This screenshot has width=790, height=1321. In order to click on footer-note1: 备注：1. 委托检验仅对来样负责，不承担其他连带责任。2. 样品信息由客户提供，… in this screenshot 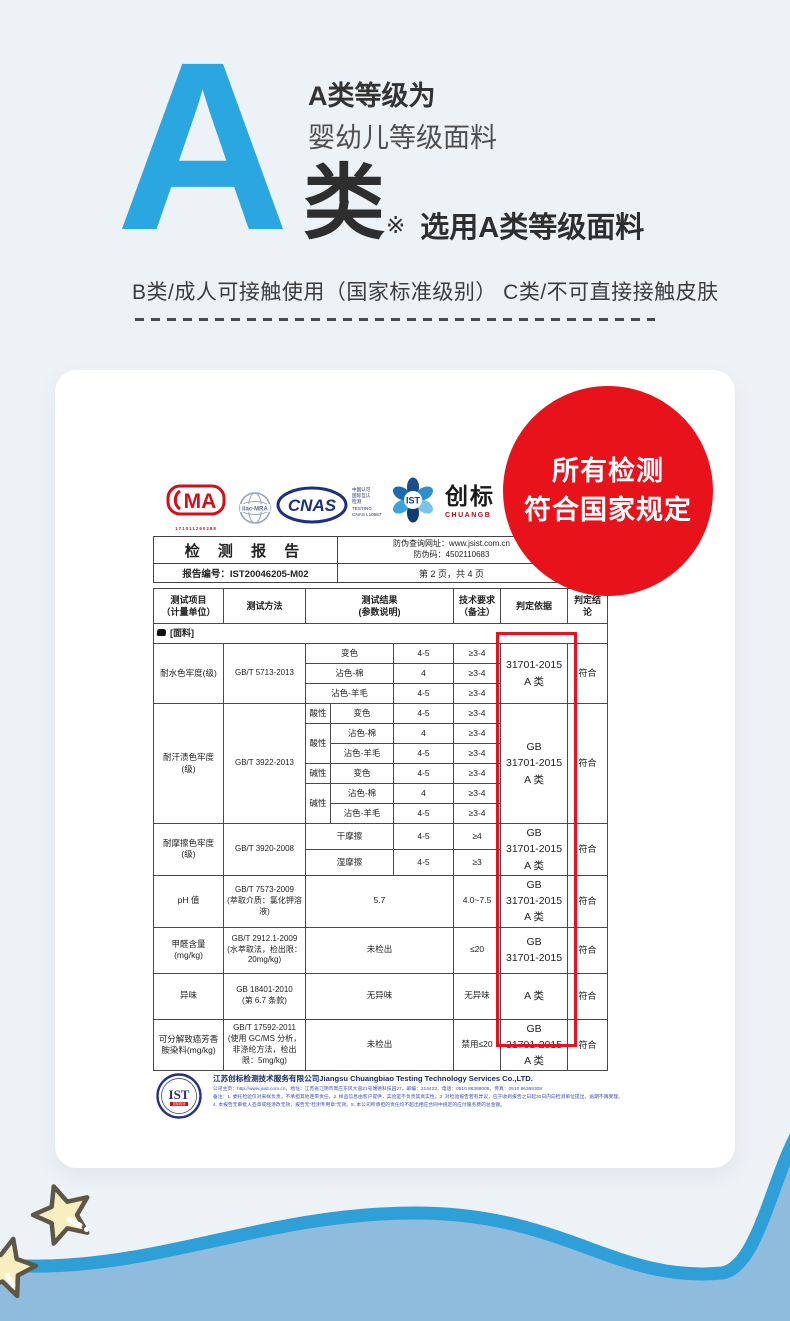, I will do `click(418, 1098)`.